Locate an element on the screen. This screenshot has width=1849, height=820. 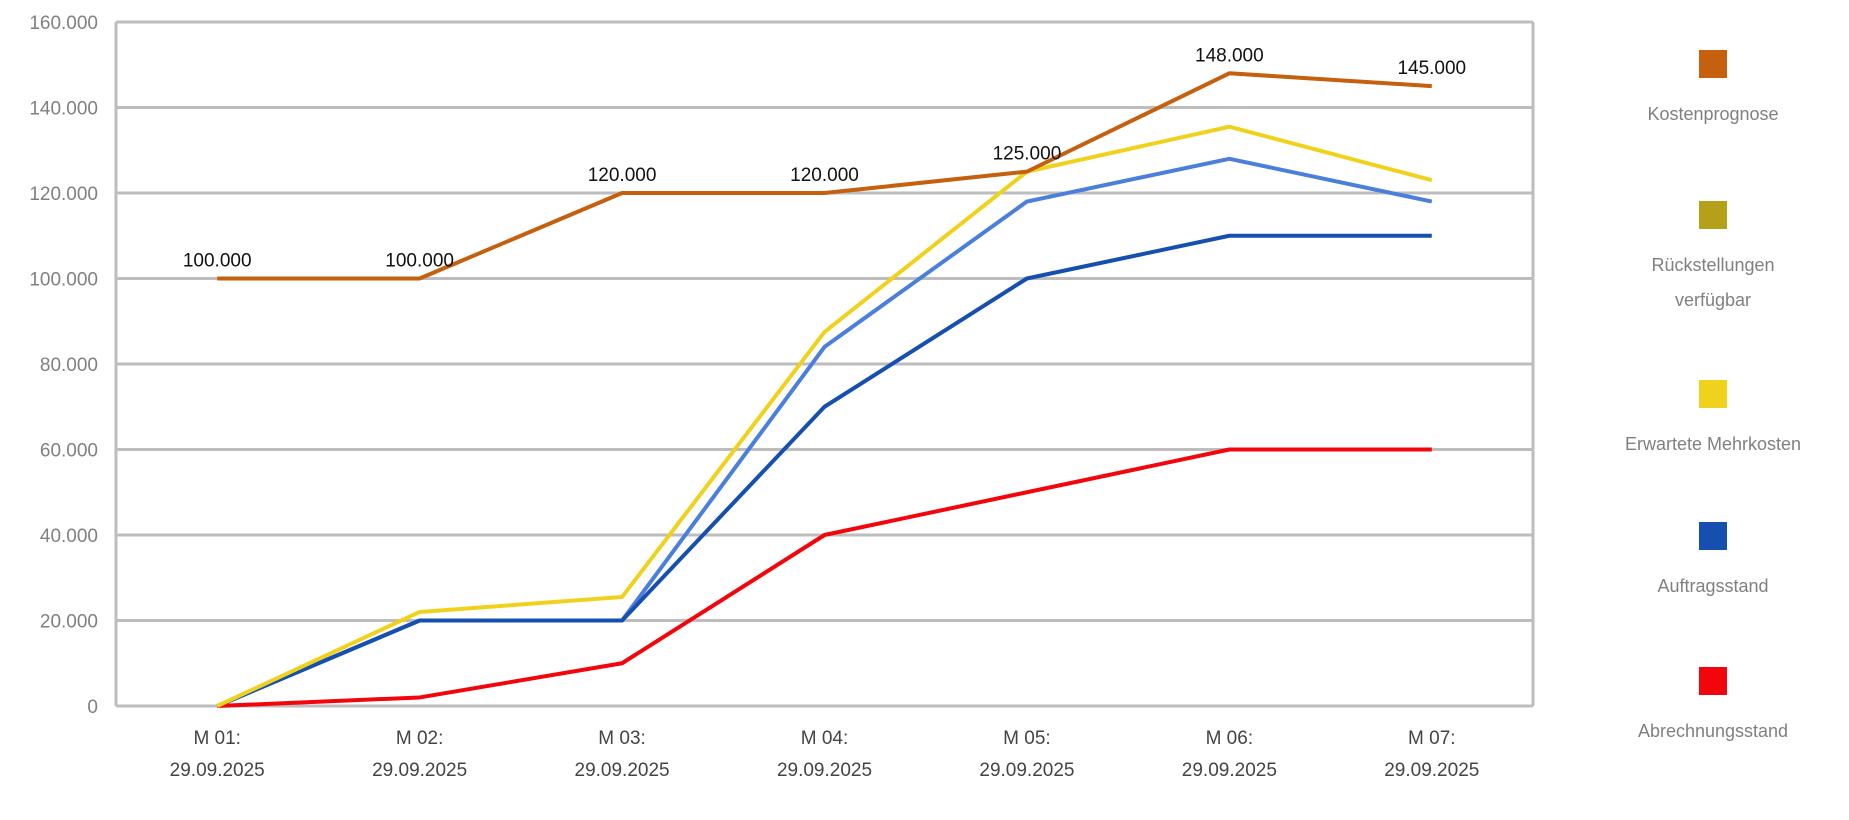
x-tick-label: M 05: is located at coordinates (1027, 738).